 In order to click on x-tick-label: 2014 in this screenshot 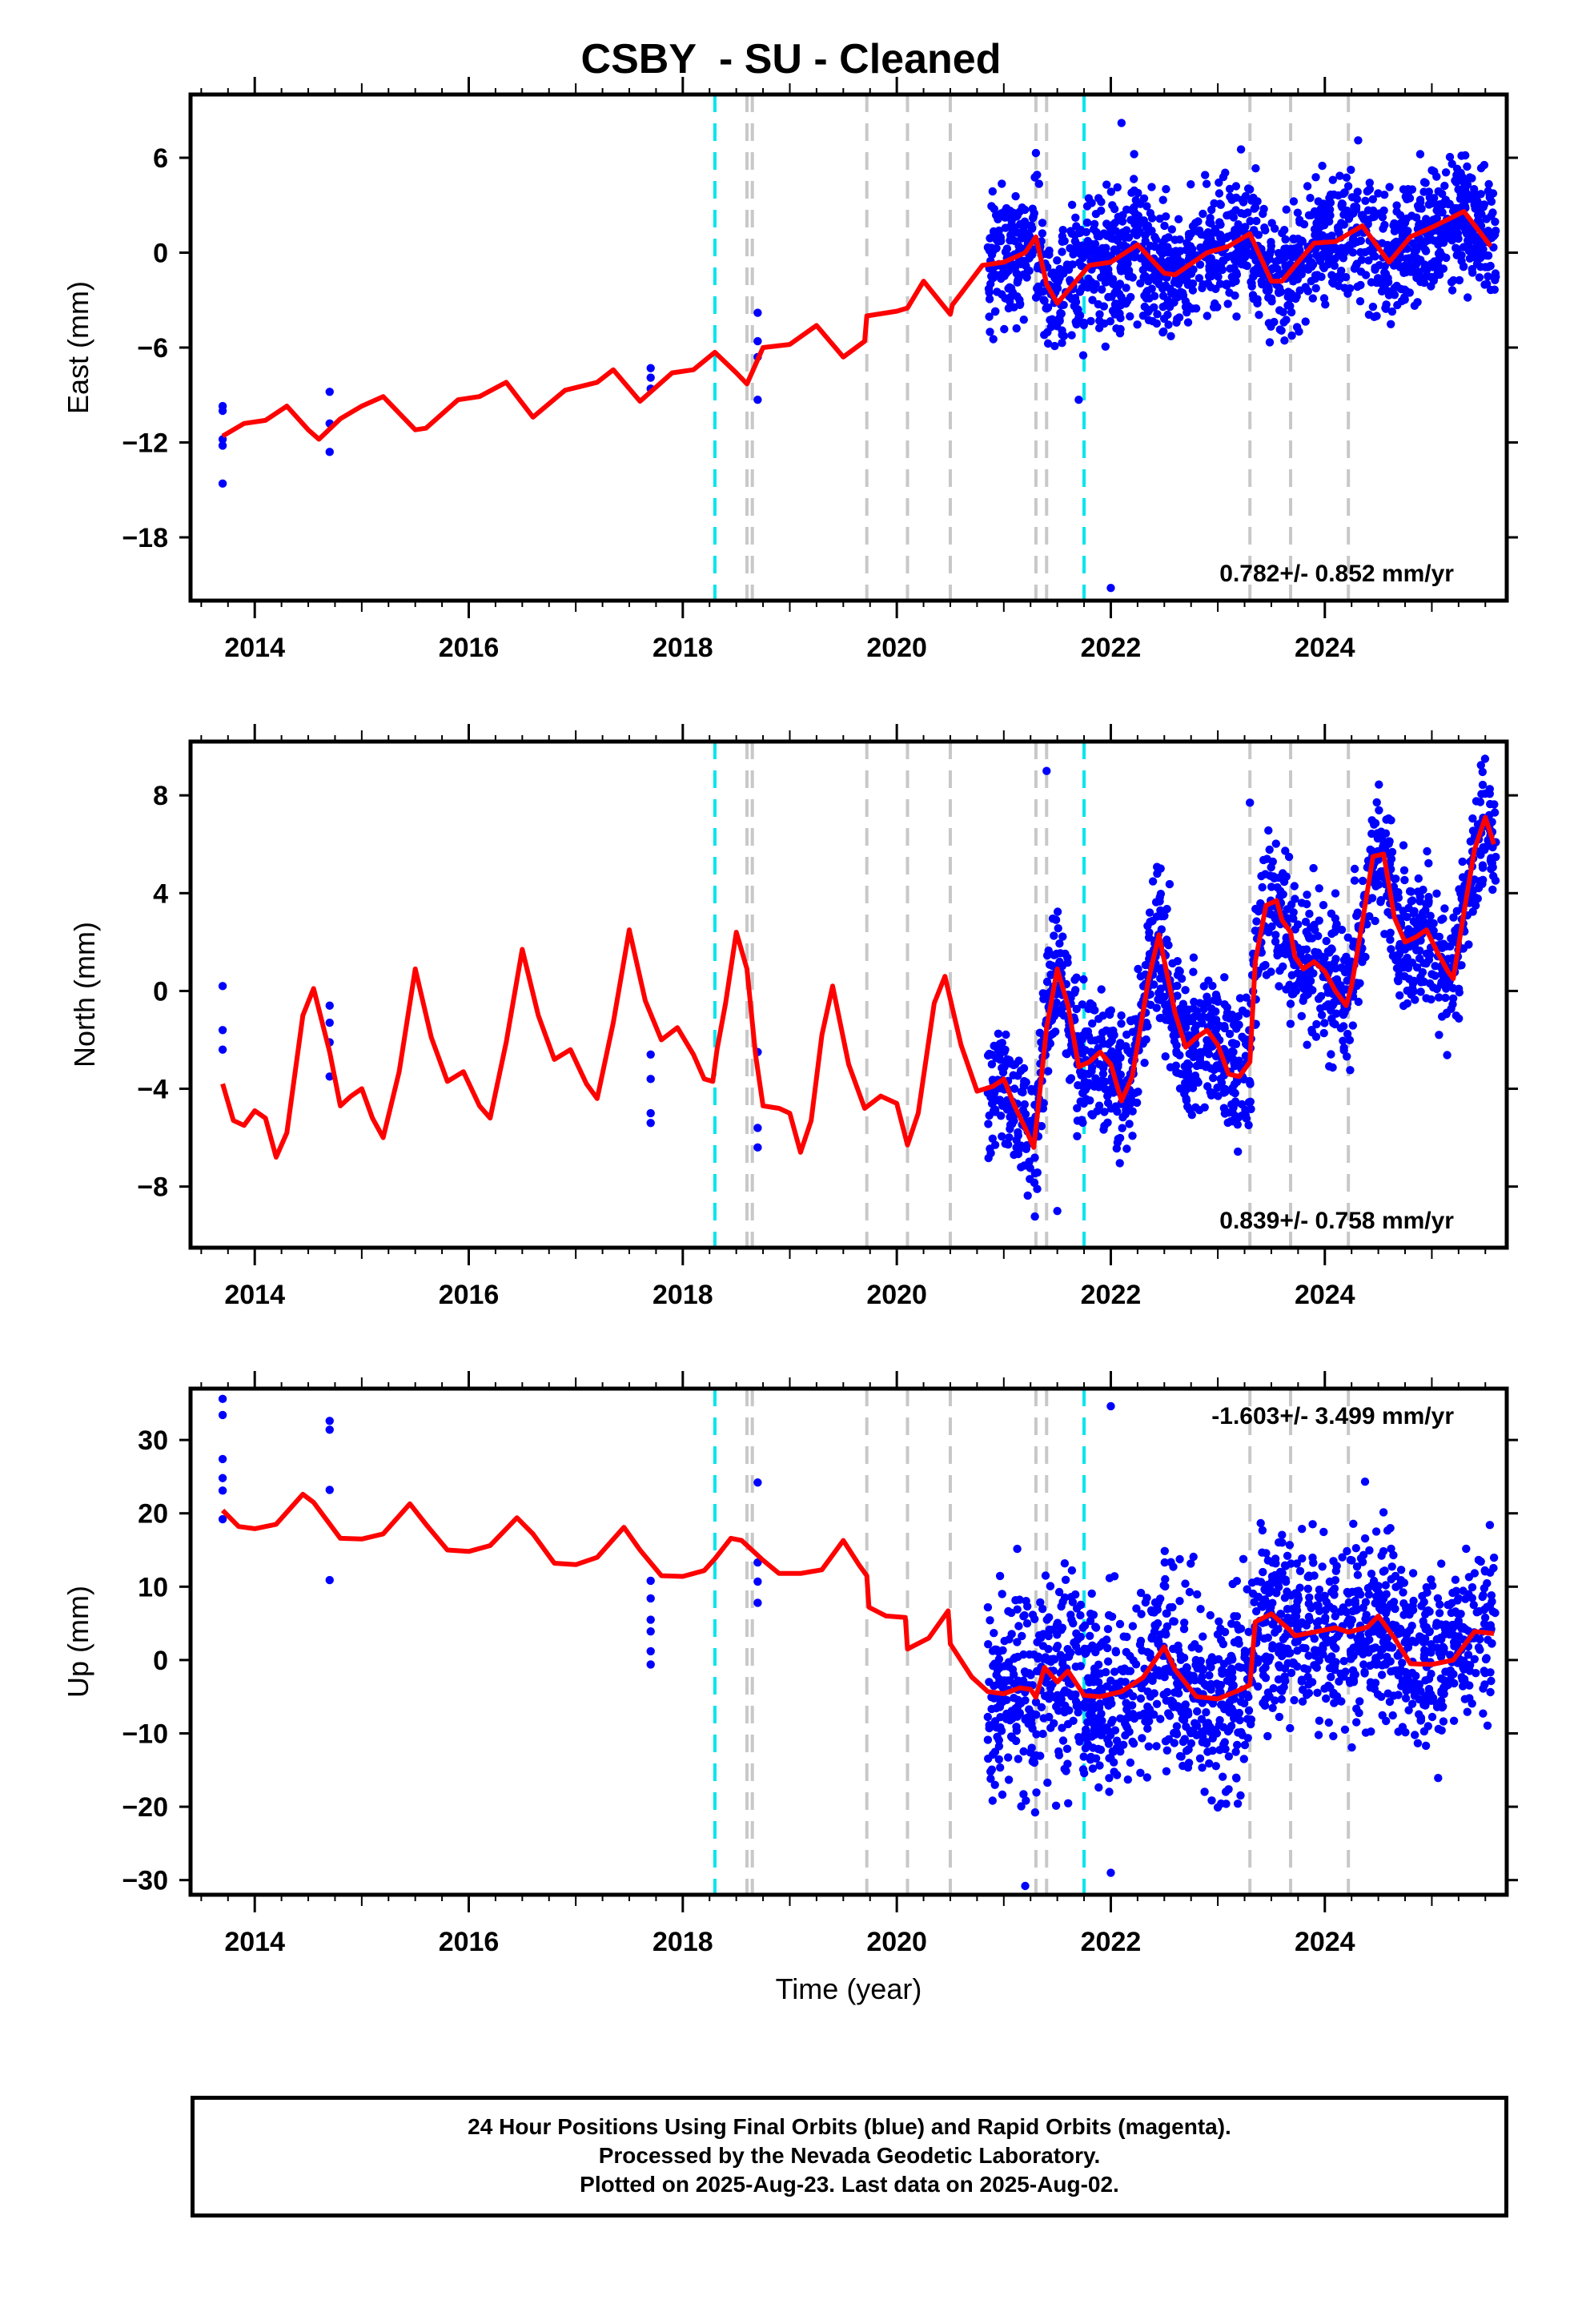, I will do `click(255, 1295)`.